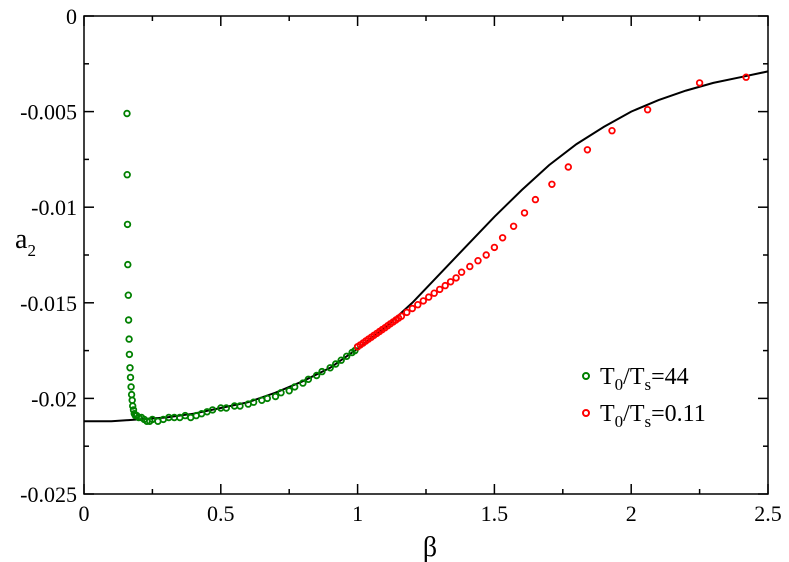 This screenshot has width=789, height=562. What do you see at coordinates (495, 513) in the screenshot?
I see `x-tick-label: 1.5` at bounding box center [495, 513].